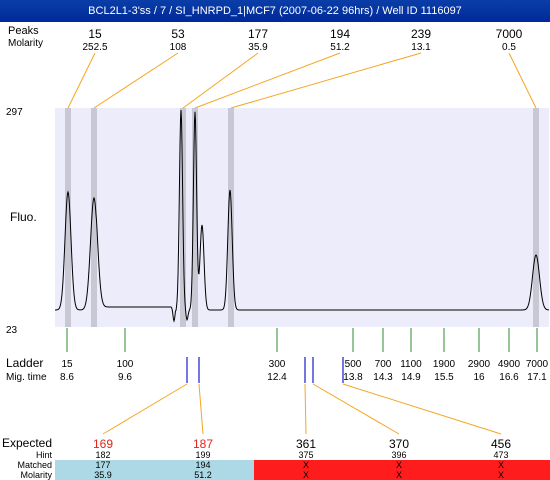 The height and width of the screenshot is (480, 550). I want to click on molarity-row-label: Molarity, so click(25, 43).